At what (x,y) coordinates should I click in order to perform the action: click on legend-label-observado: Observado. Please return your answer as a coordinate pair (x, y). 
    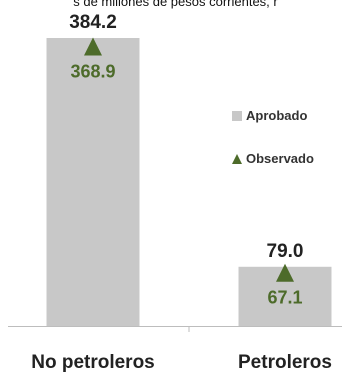
    Looking at the image, I should click on (280, 158).